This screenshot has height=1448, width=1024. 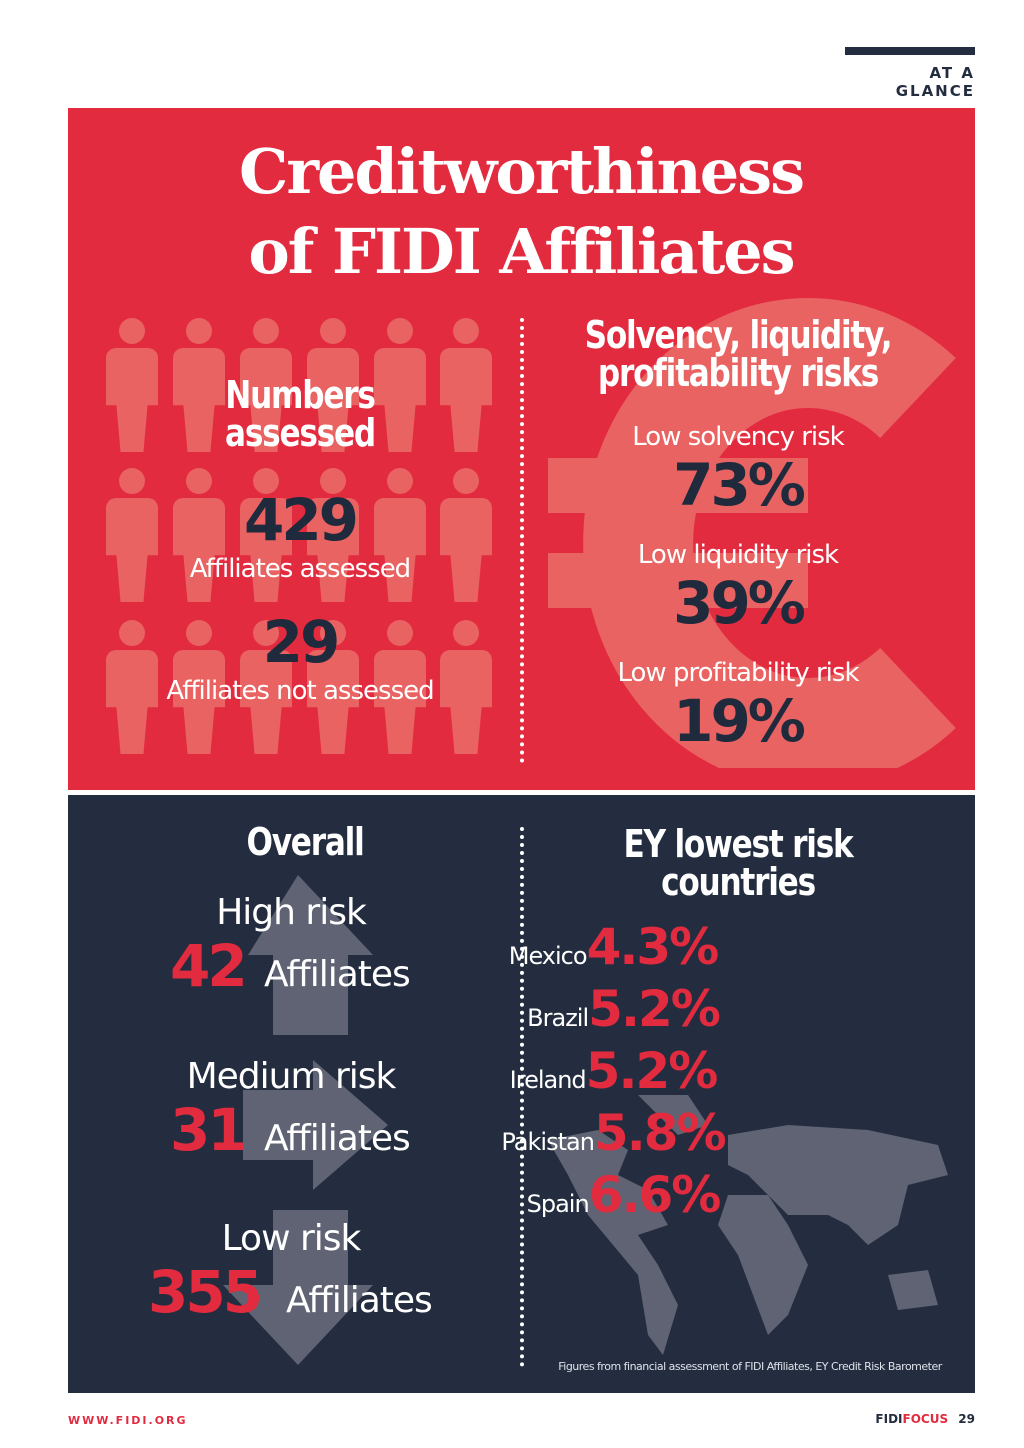 What do you see at coordinates (966, 1419) in the screenshot?
I see `page-number: 29` at bounding box center [966, 1419].